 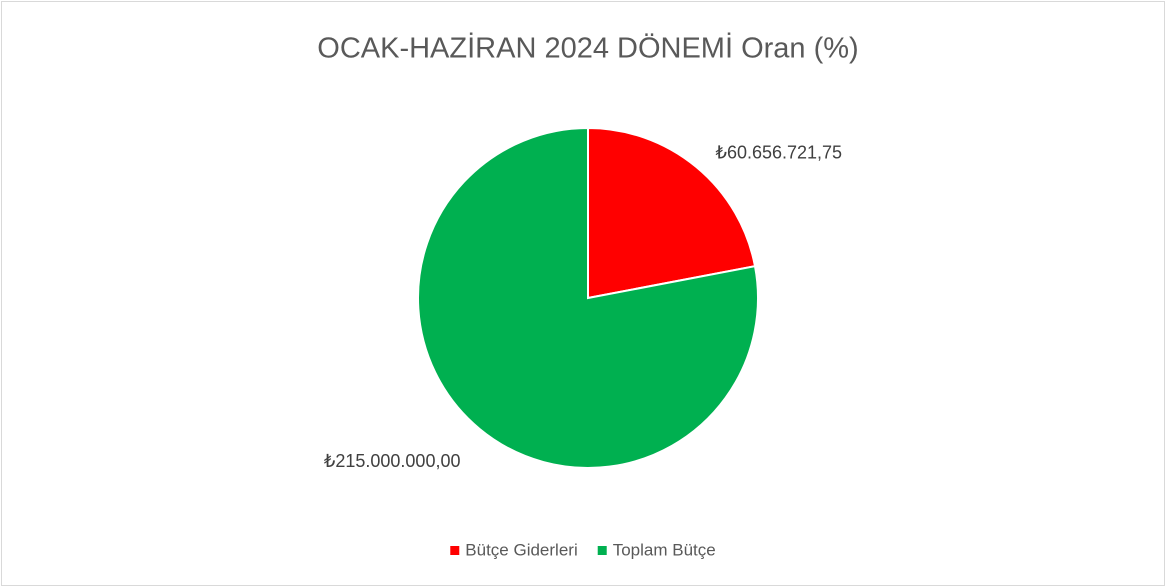 What do you see at coordinates (392, 461) in the screenshot?
I see `data-label: ₺215.000.000,00` at bounding box center [392, 461].